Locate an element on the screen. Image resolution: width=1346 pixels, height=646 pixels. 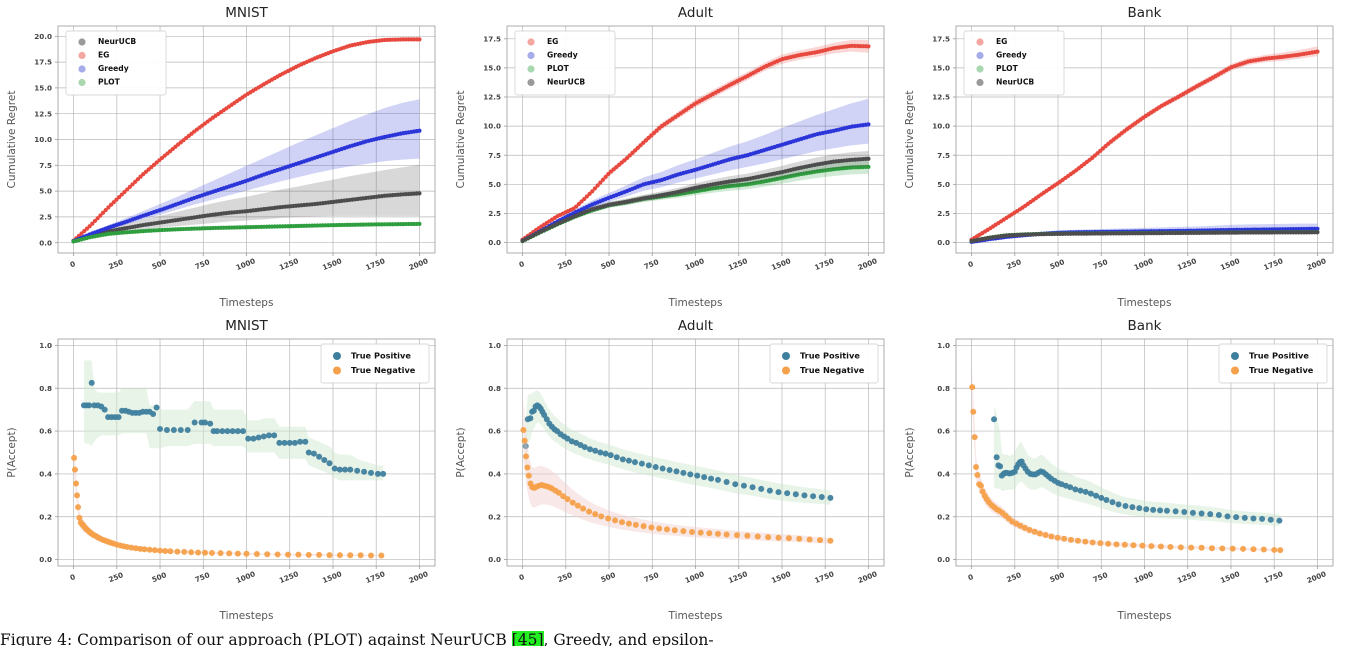
points-eg is located at coordinates (246, 140).